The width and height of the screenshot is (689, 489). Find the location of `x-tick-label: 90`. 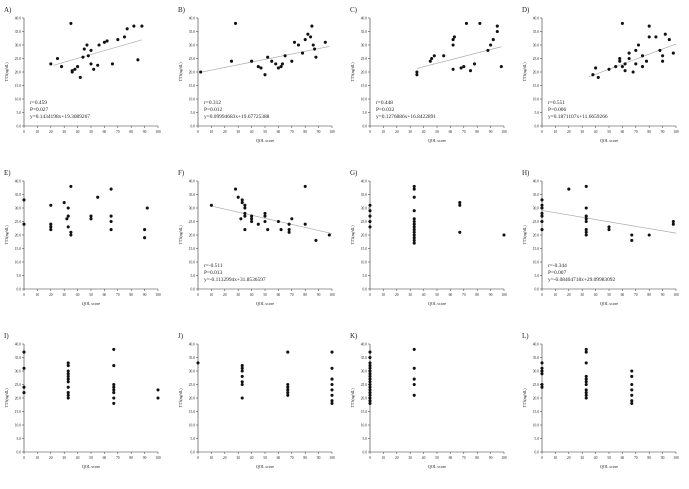

x-tick-label: 90 is located at coordinates (145, 458).